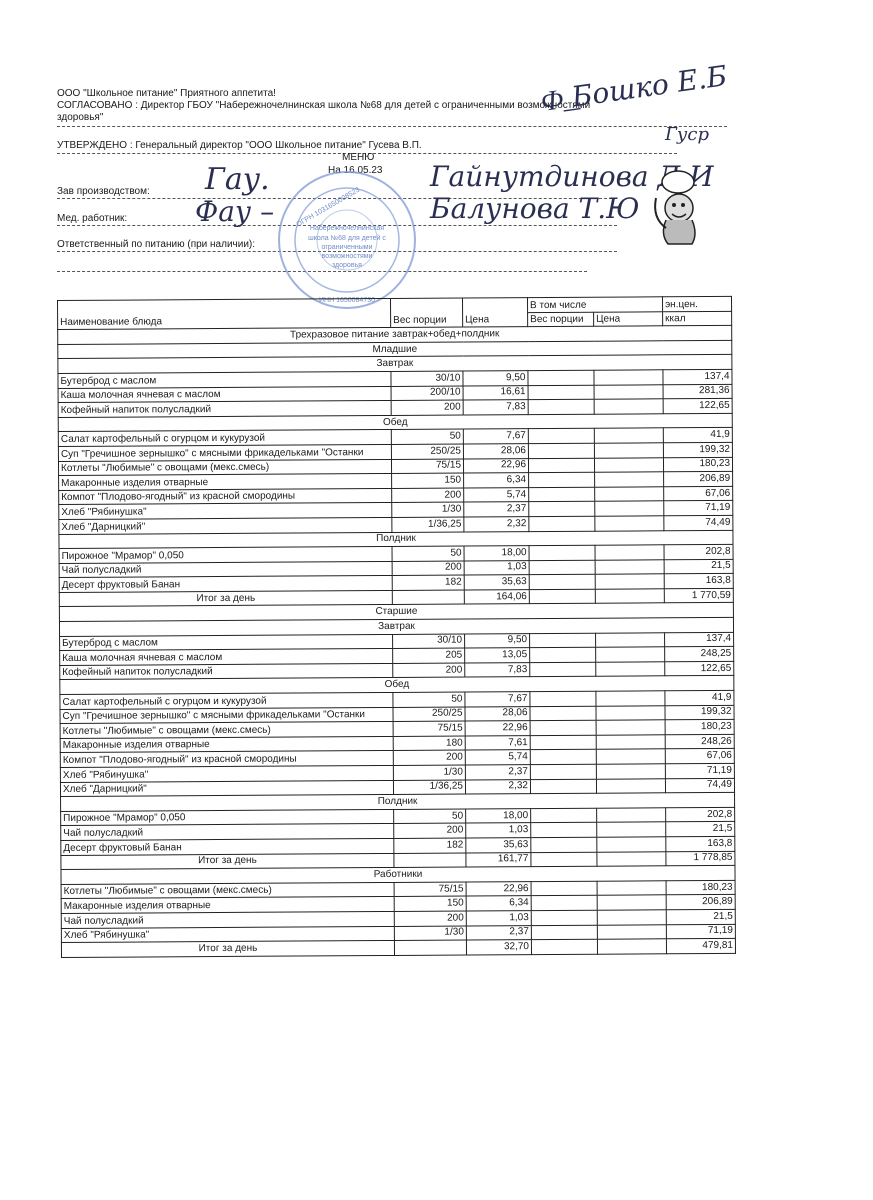 The image size is (873, 1200). What do you see at coordinates (700, 785) in the screenshot?
I see `kcal: 74,49` at bounding box center [700, 785].